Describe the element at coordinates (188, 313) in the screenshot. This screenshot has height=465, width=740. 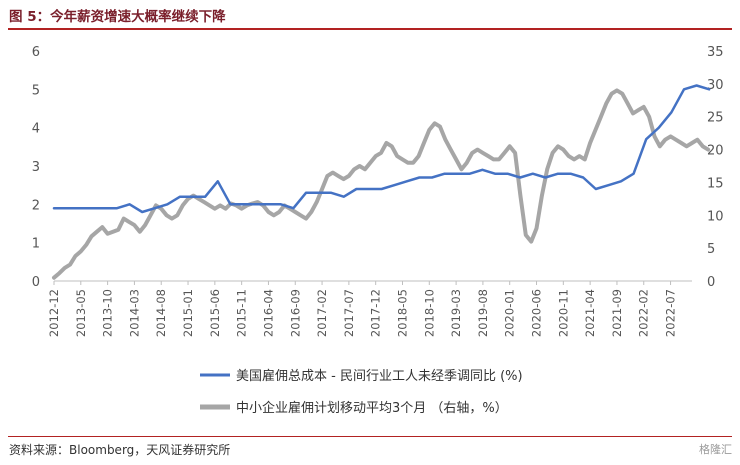
I see `x-tick-label: 2015-01` at that location.